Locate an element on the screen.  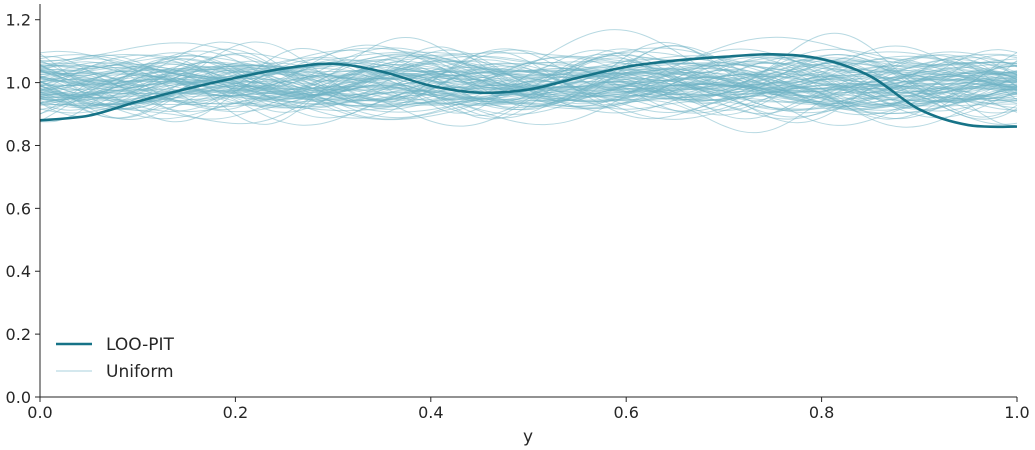
y-ticks: 0.0 0.2 0.4 0.6 0.8 1.0 1.2 is located at coordinates (23, 209).